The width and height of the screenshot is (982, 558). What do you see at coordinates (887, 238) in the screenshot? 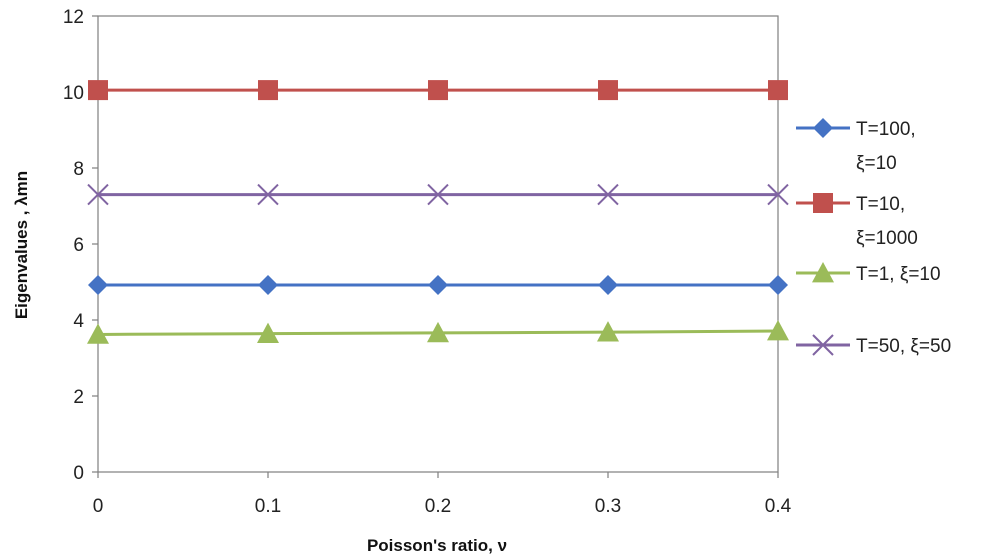
I see `legend-label: ξ=1000` at bounding box center [887, 238].